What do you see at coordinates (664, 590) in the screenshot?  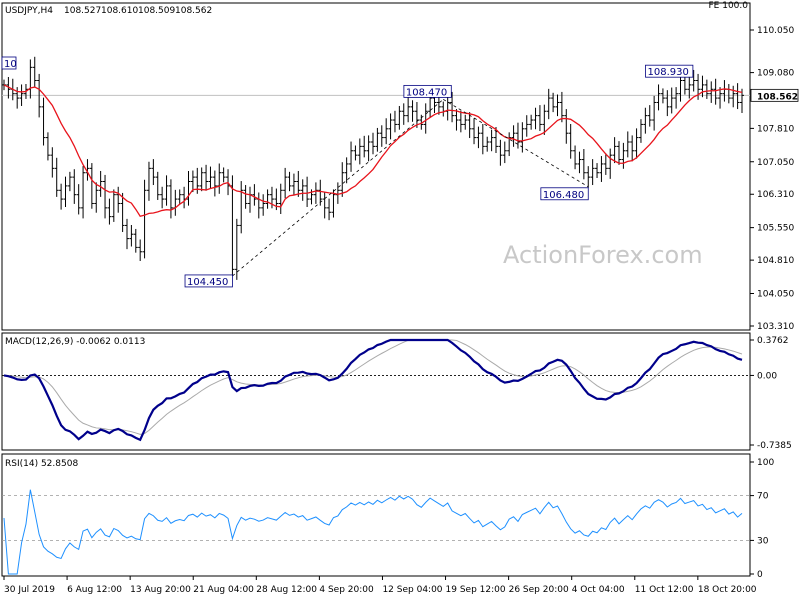 I see `x-tick-label: 11 Oct 12:00` at bounding box center [664, 590].